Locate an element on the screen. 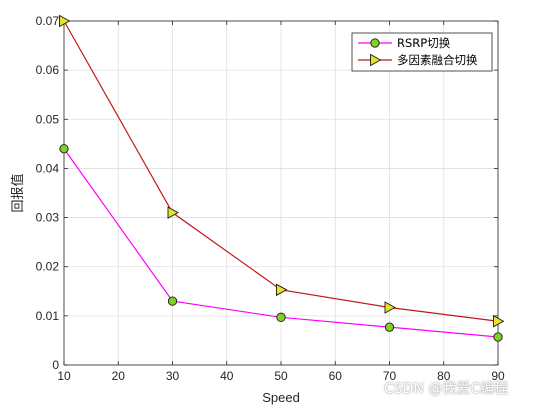  y-tick-label: 0.06 is located at coordinates (48, 70).